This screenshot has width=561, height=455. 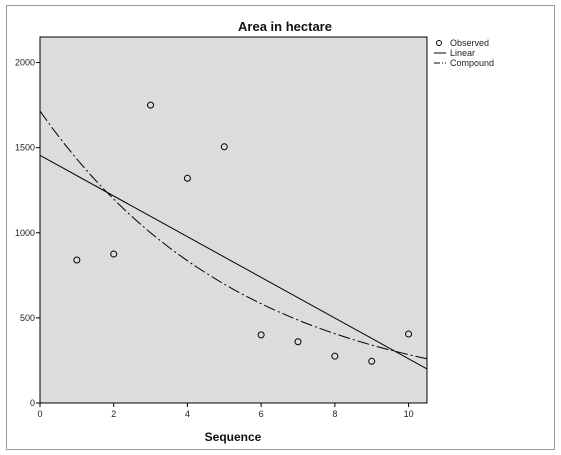 I want to click on y-axis: 0 500 1000 1500 2000, so click(x=27, y=233).